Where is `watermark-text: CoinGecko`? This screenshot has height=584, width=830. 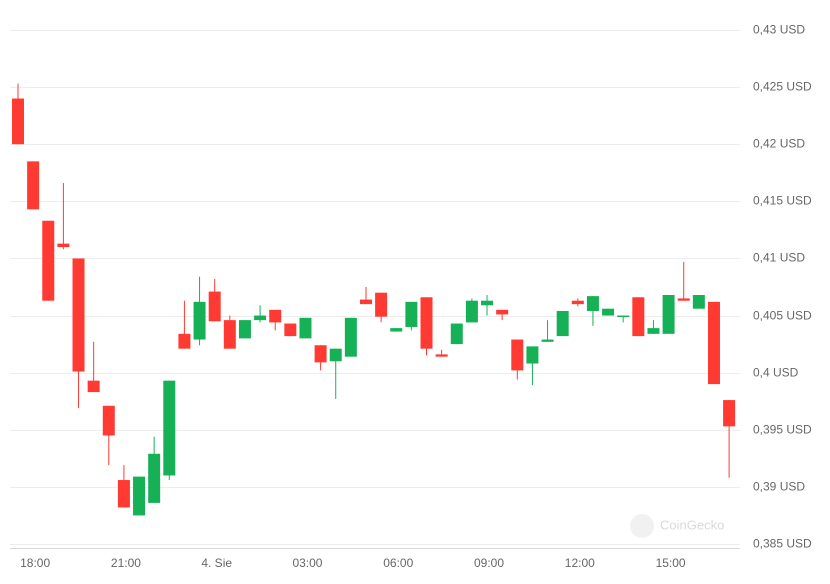
watermark-text: CoinGecko is located at coordinates (692, 524).